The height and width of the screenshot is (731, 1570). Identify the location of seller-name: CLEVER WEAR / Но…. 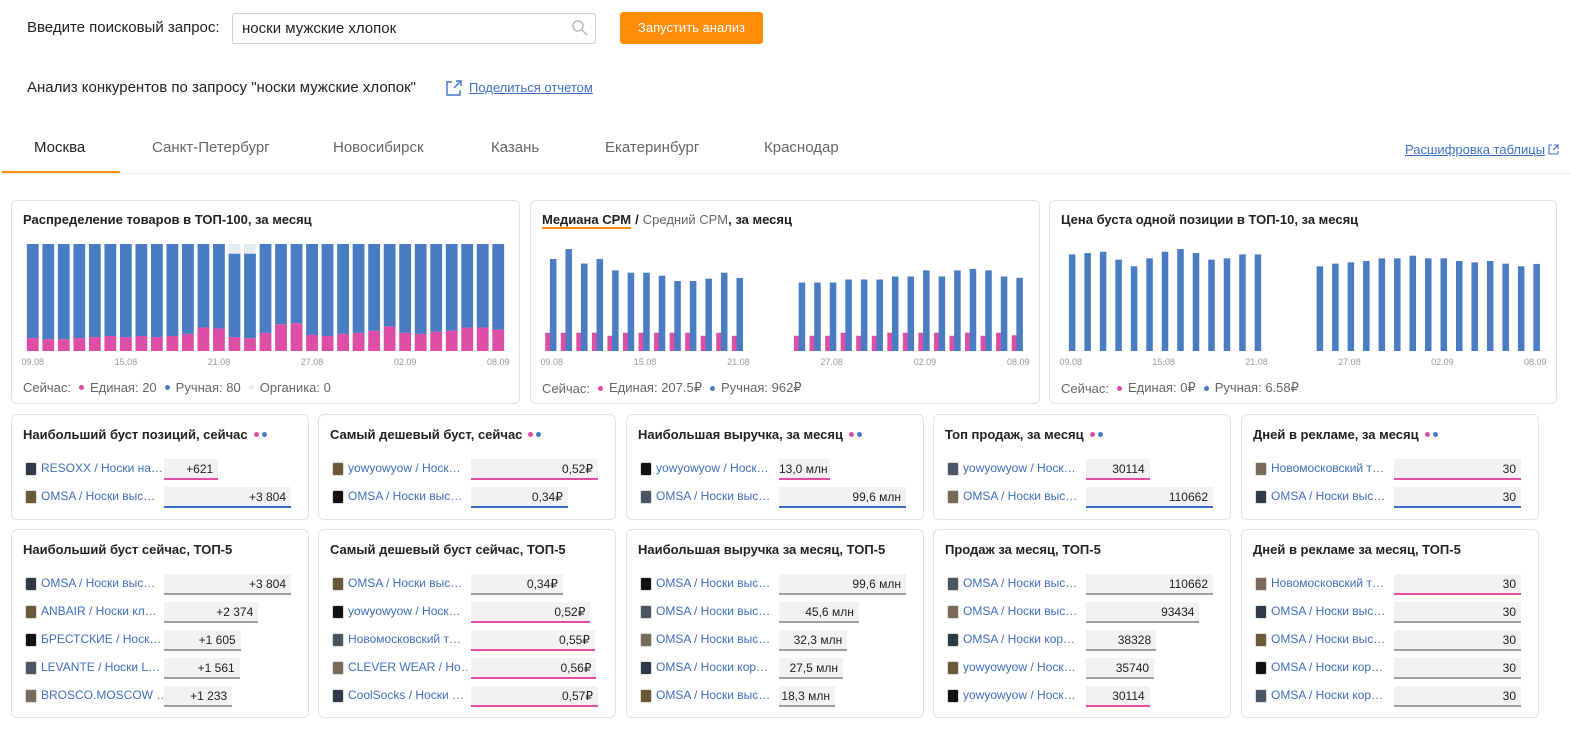
(409, 667).